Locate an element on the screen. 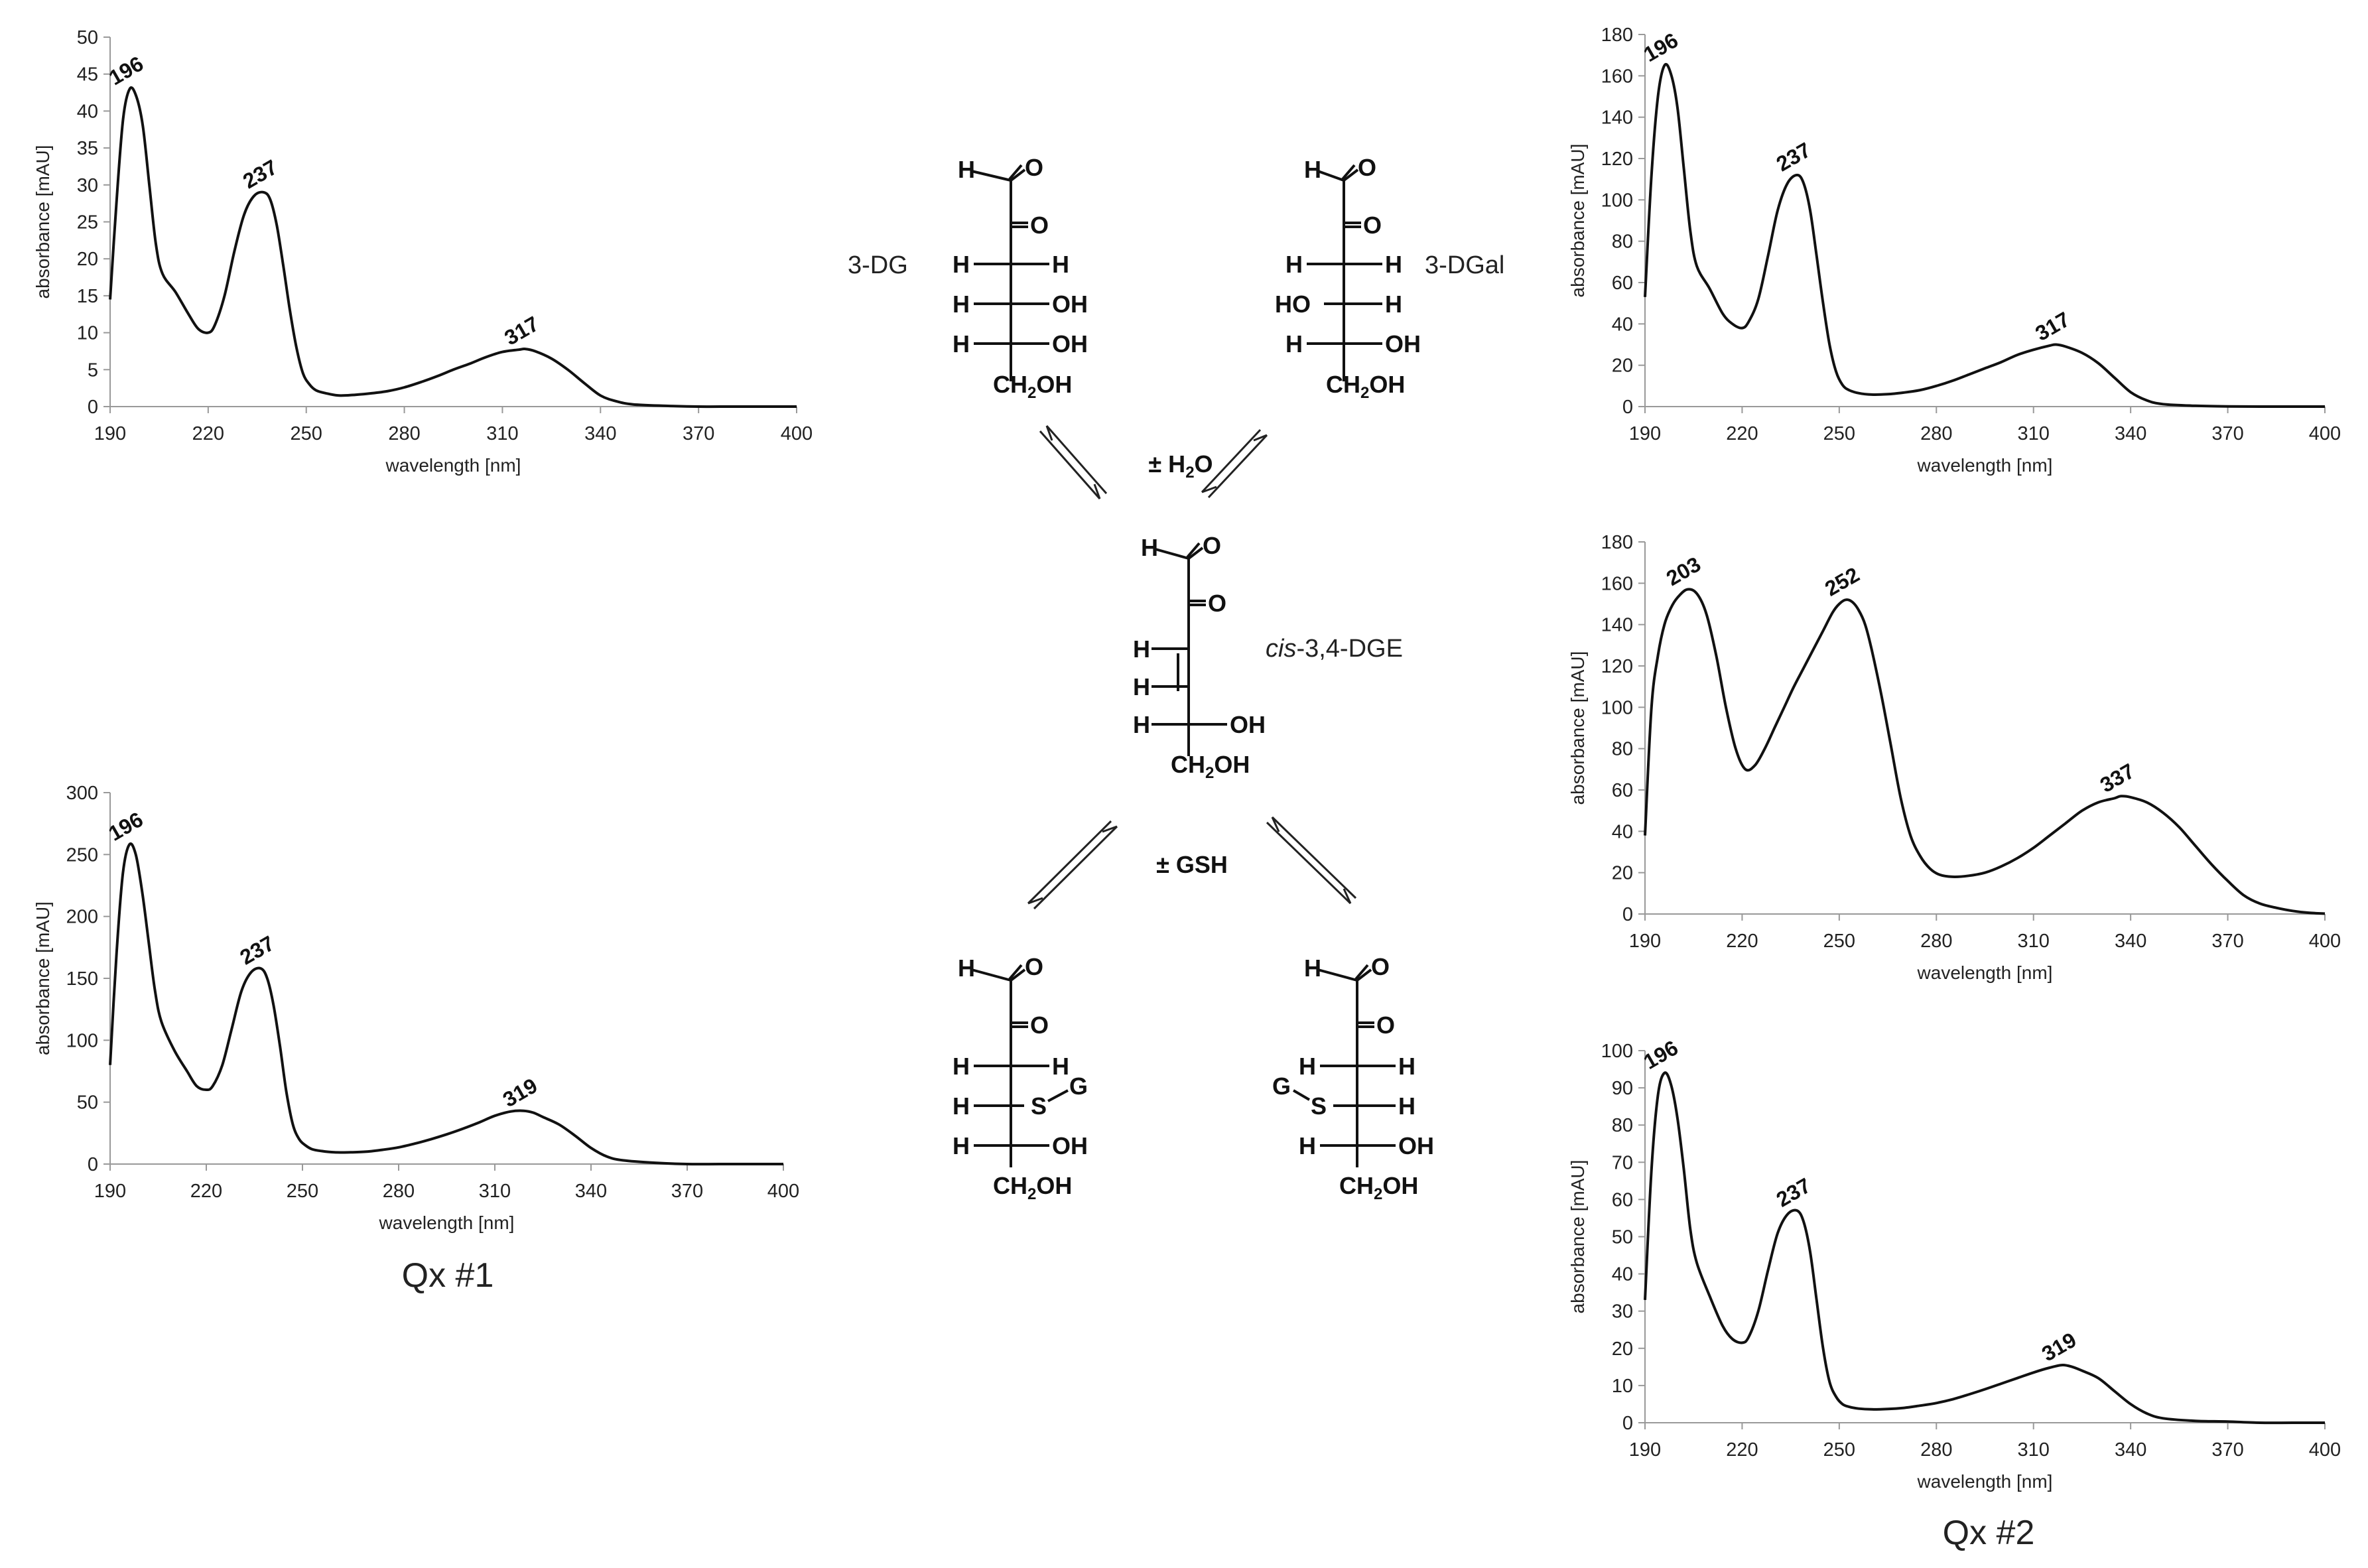 The image size is (2368, 1568). equilibrium-arrow-lower-right is located at coordinates (1311, 860).